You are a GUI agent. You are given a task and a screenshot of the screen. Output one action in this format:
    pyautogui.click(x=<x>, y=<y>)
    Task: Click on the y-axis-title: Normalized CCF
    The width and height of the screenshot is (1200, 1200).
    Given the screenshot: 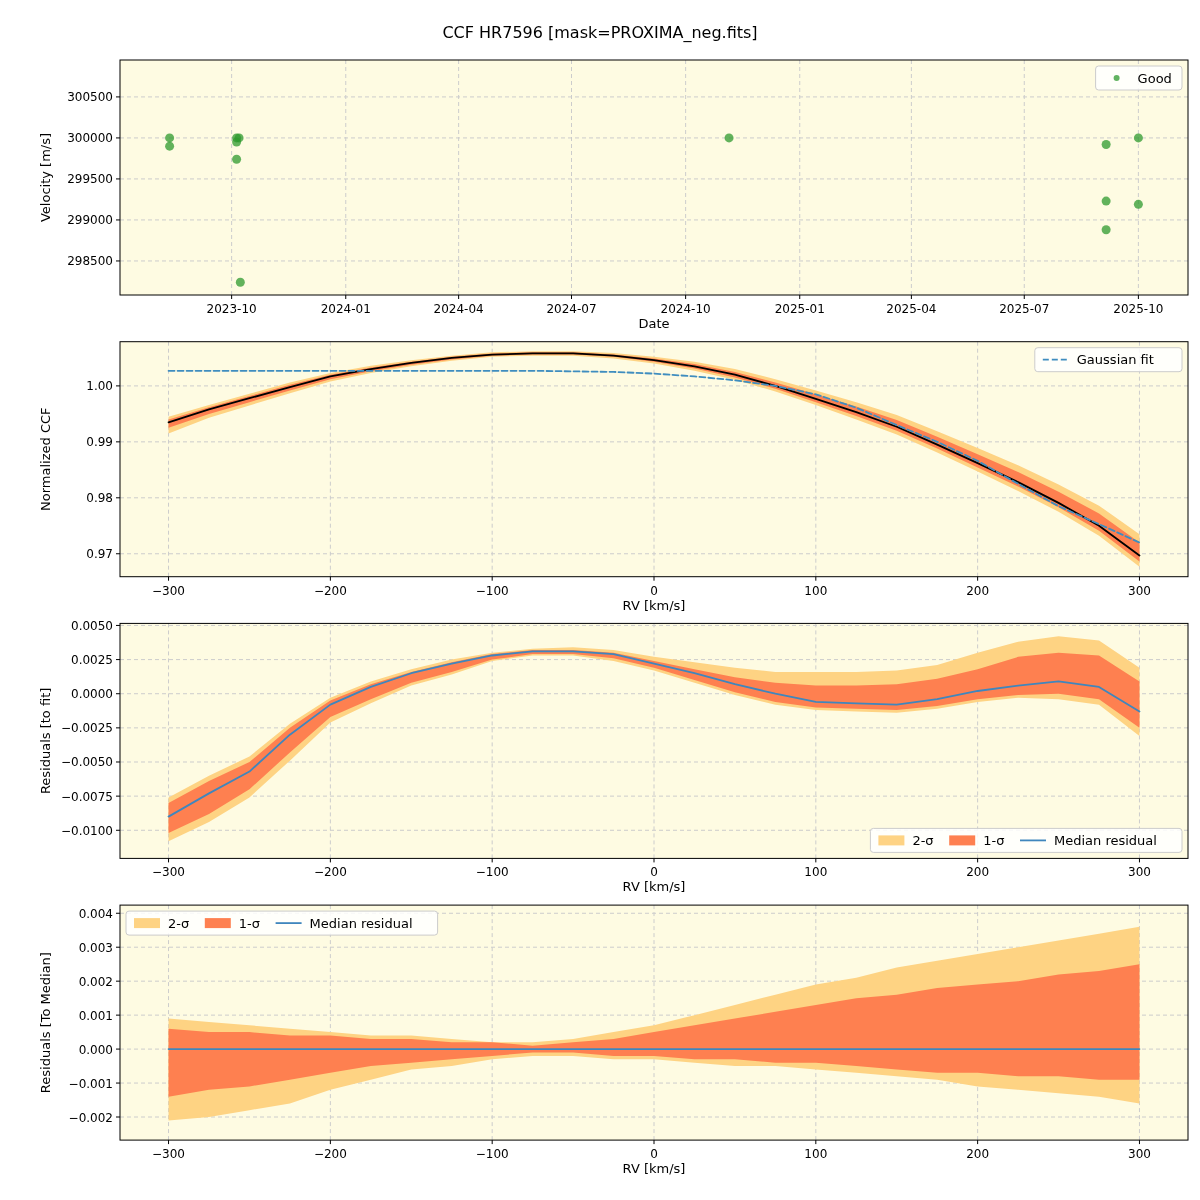 What is the action you would take?
    pyautogui.click(x=45, y=459)
    